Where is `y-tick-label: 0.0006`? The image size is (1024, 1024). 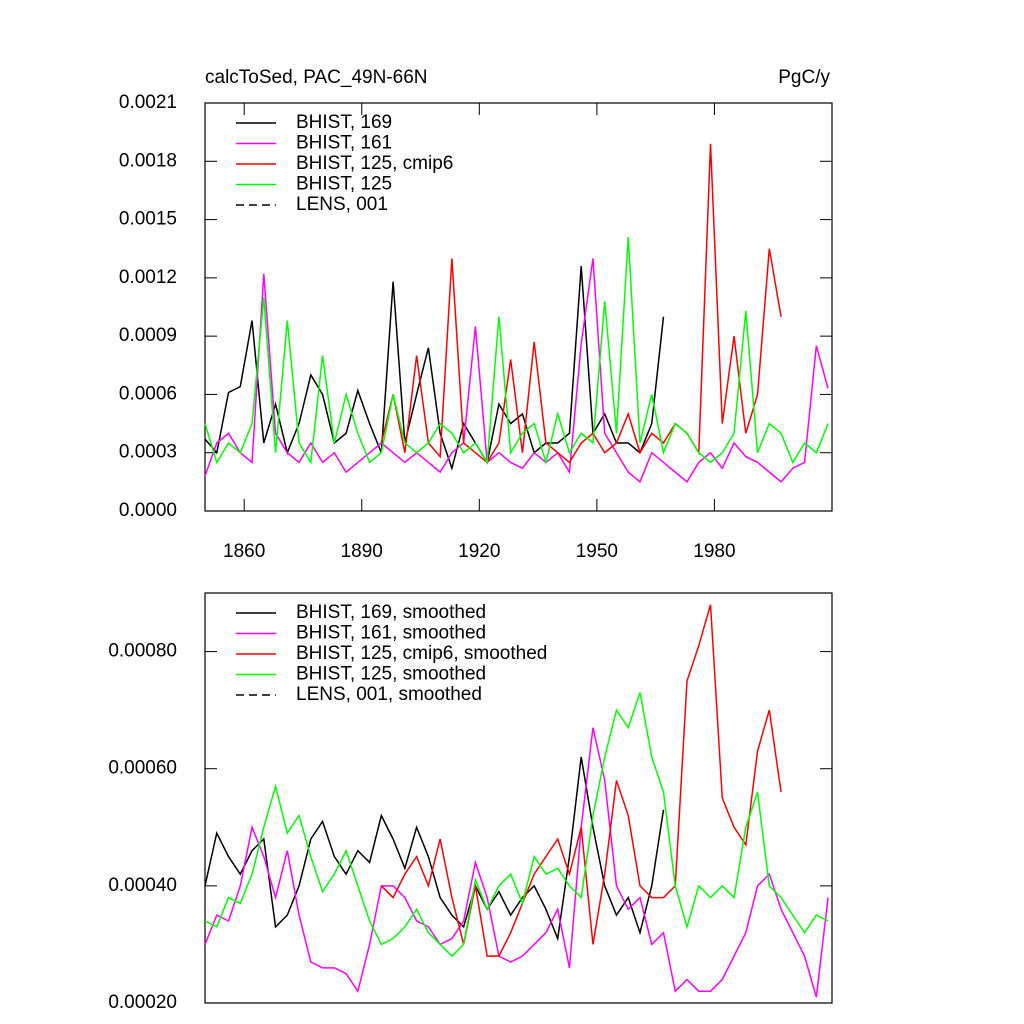
y-tick-label: 0.0006 is located at coordinates (148, 393).